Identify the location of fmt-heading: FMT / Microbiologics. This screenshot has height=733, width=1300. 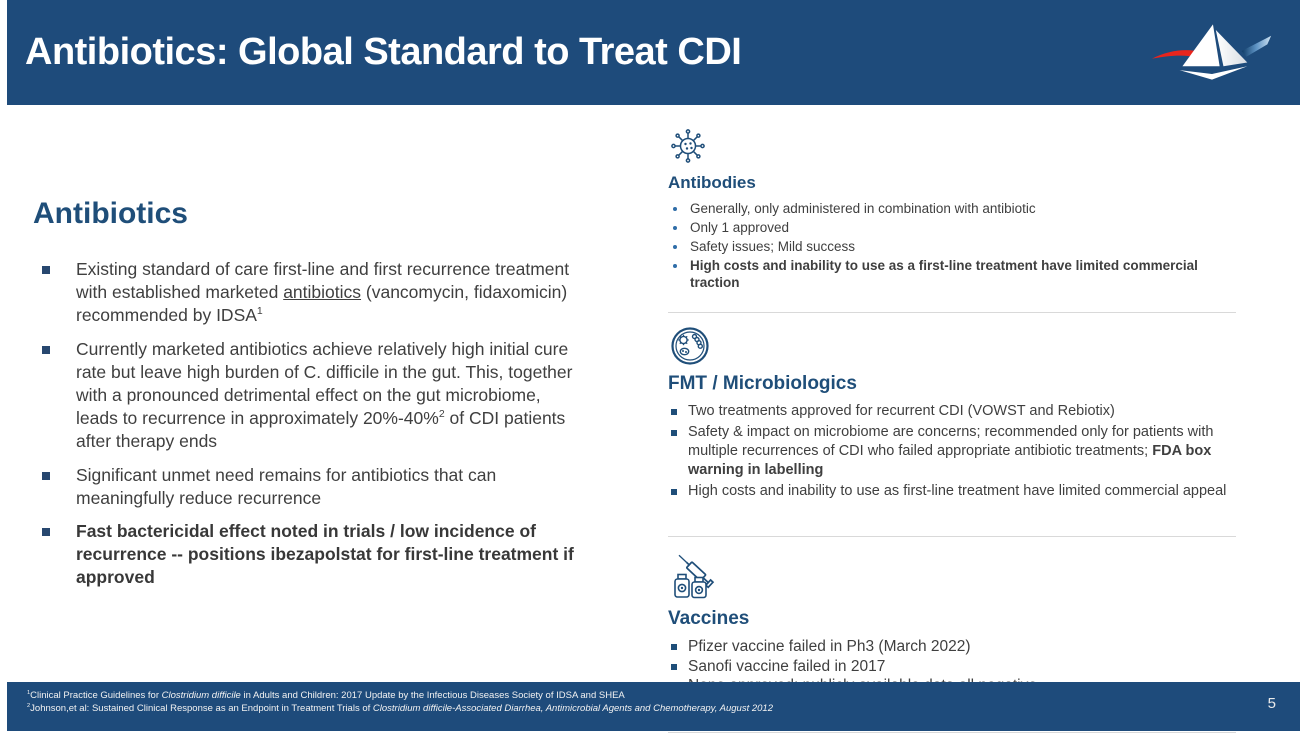
(762, 383).